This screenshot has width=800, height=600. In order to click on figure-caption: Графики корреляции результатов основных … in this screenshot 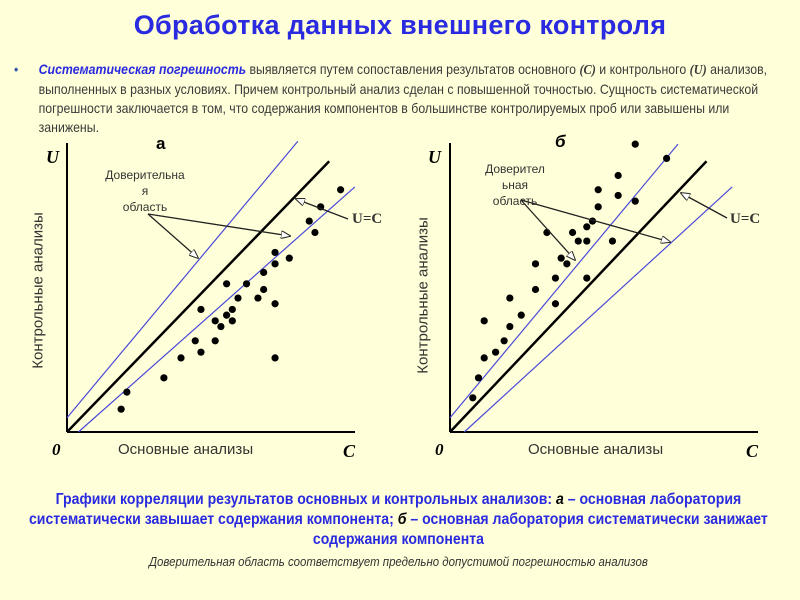, I will do `click(398, 520)`.